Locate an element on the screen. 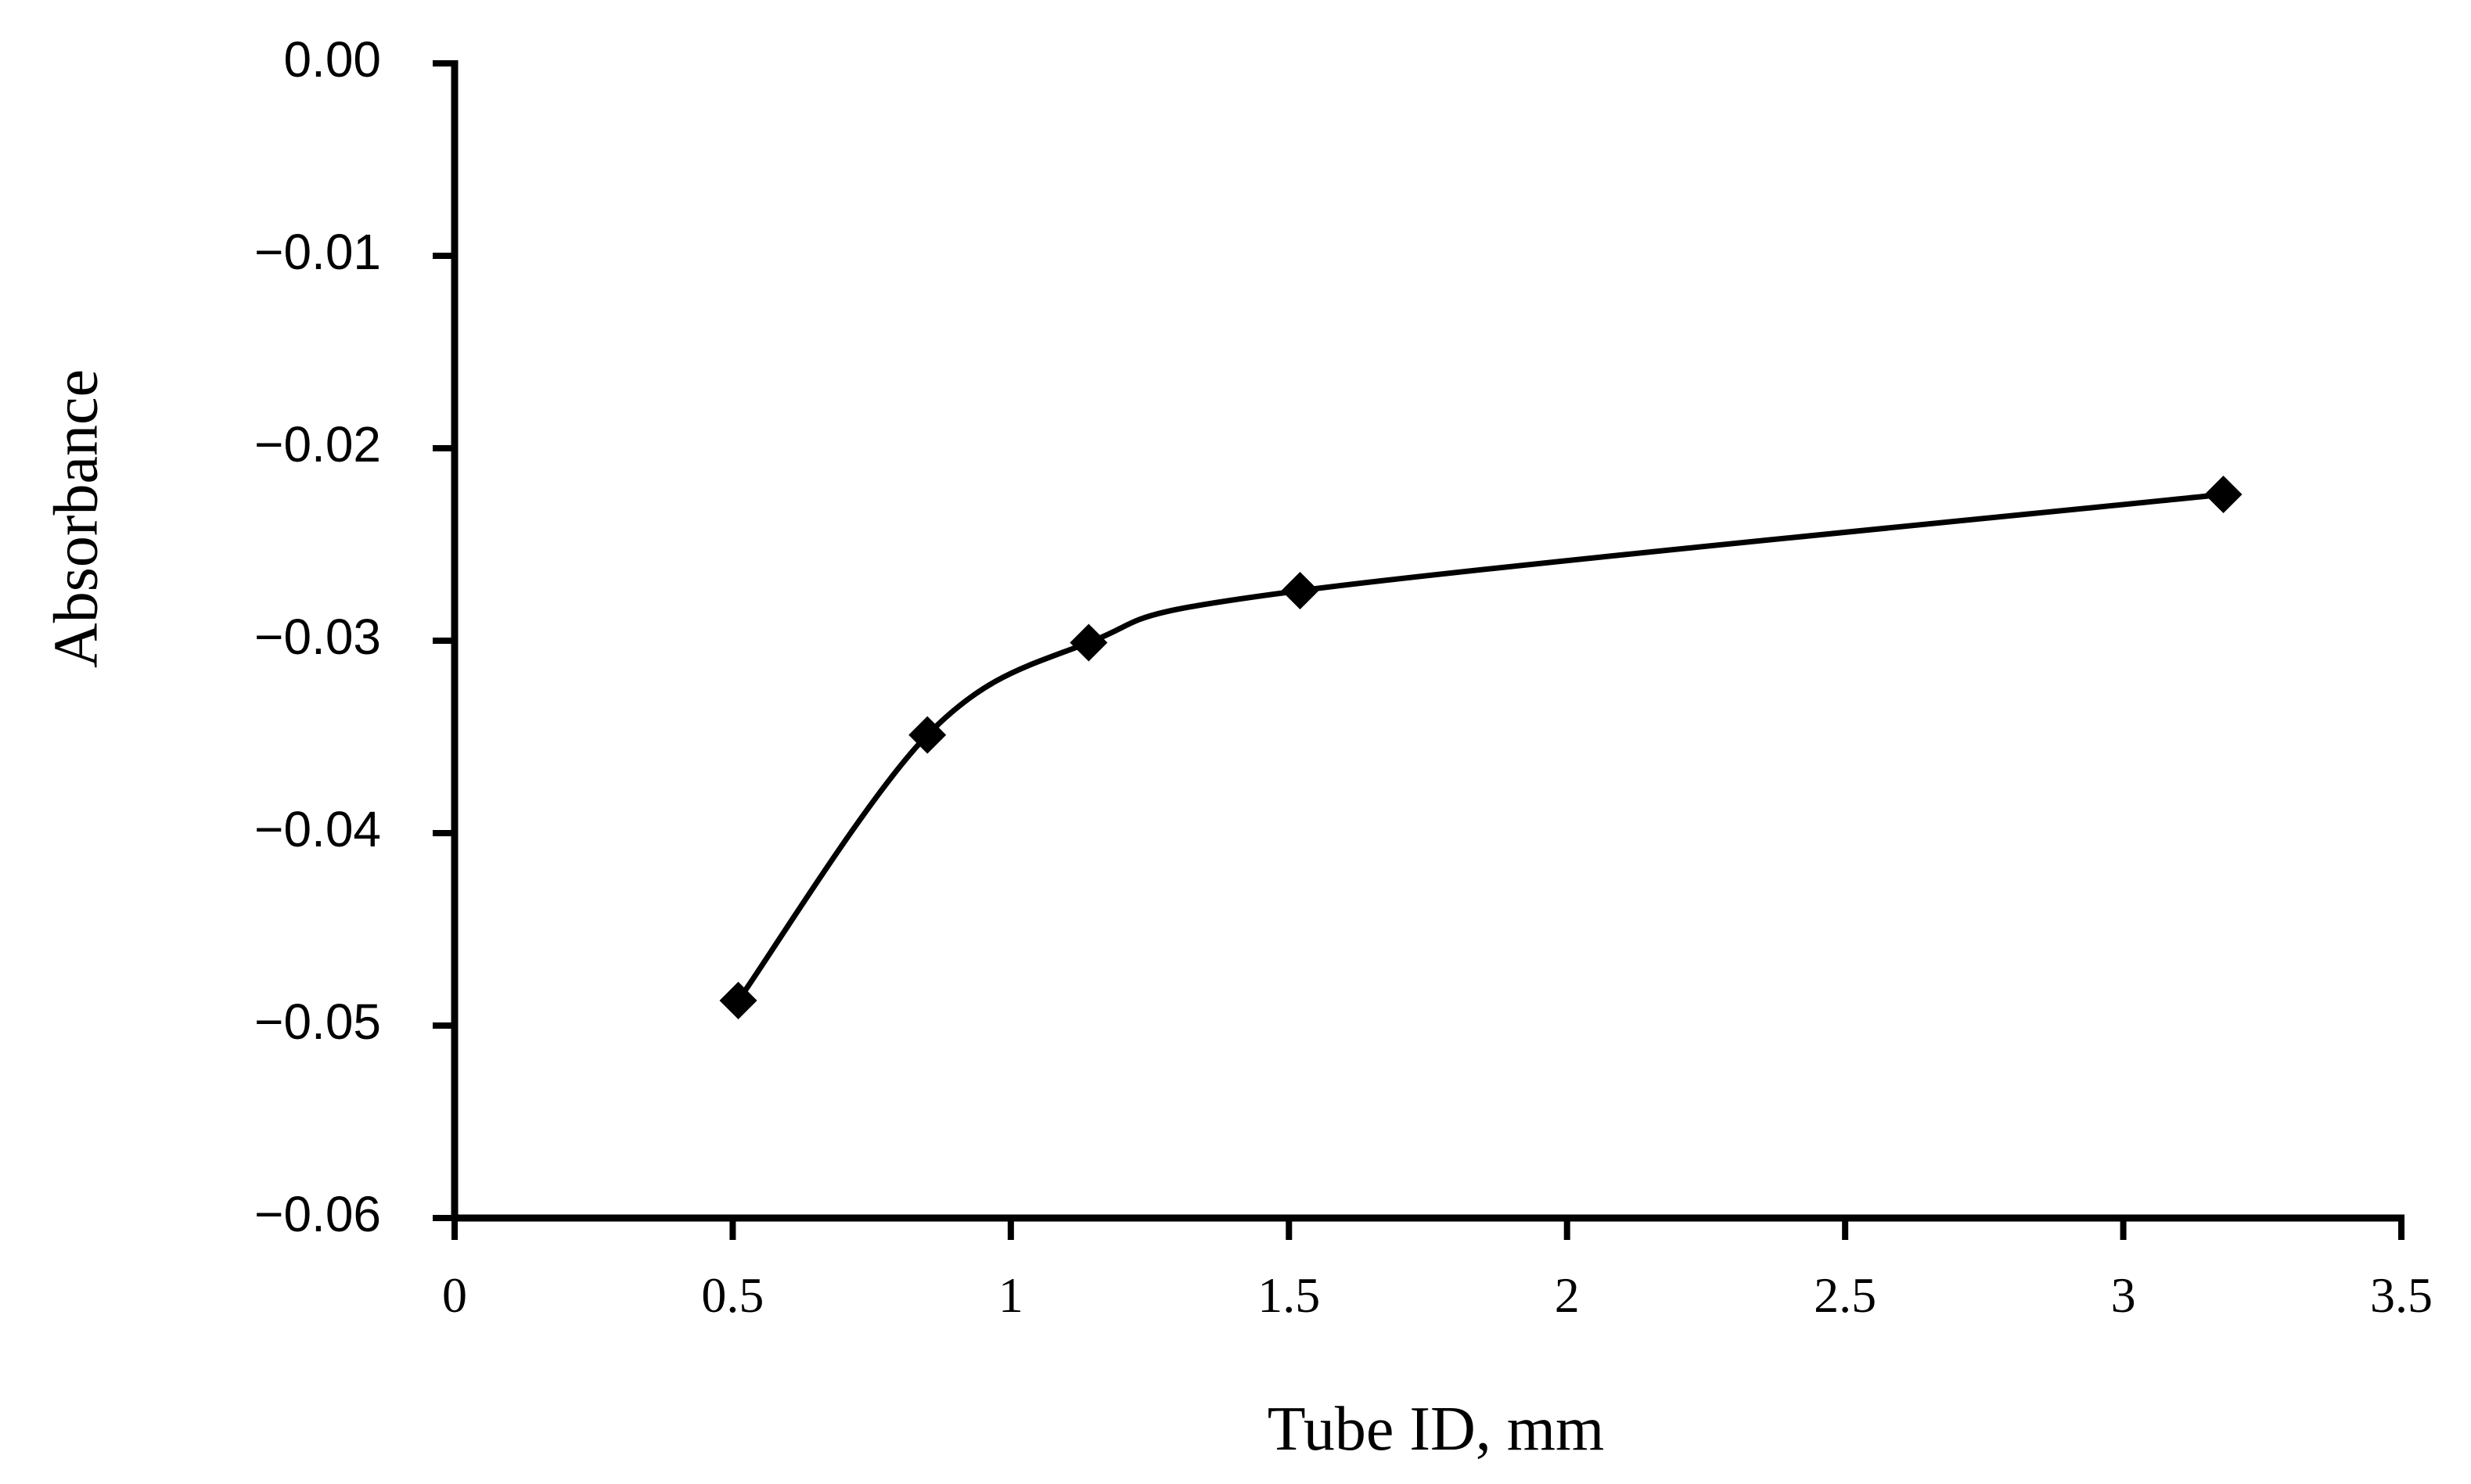 The image size is (2471, 1484). y-axis-ticks: 0.00 −0.01 −0.02 −0.03 −0.04 −0.05 −0.06 is located at coordinates (354, 636).